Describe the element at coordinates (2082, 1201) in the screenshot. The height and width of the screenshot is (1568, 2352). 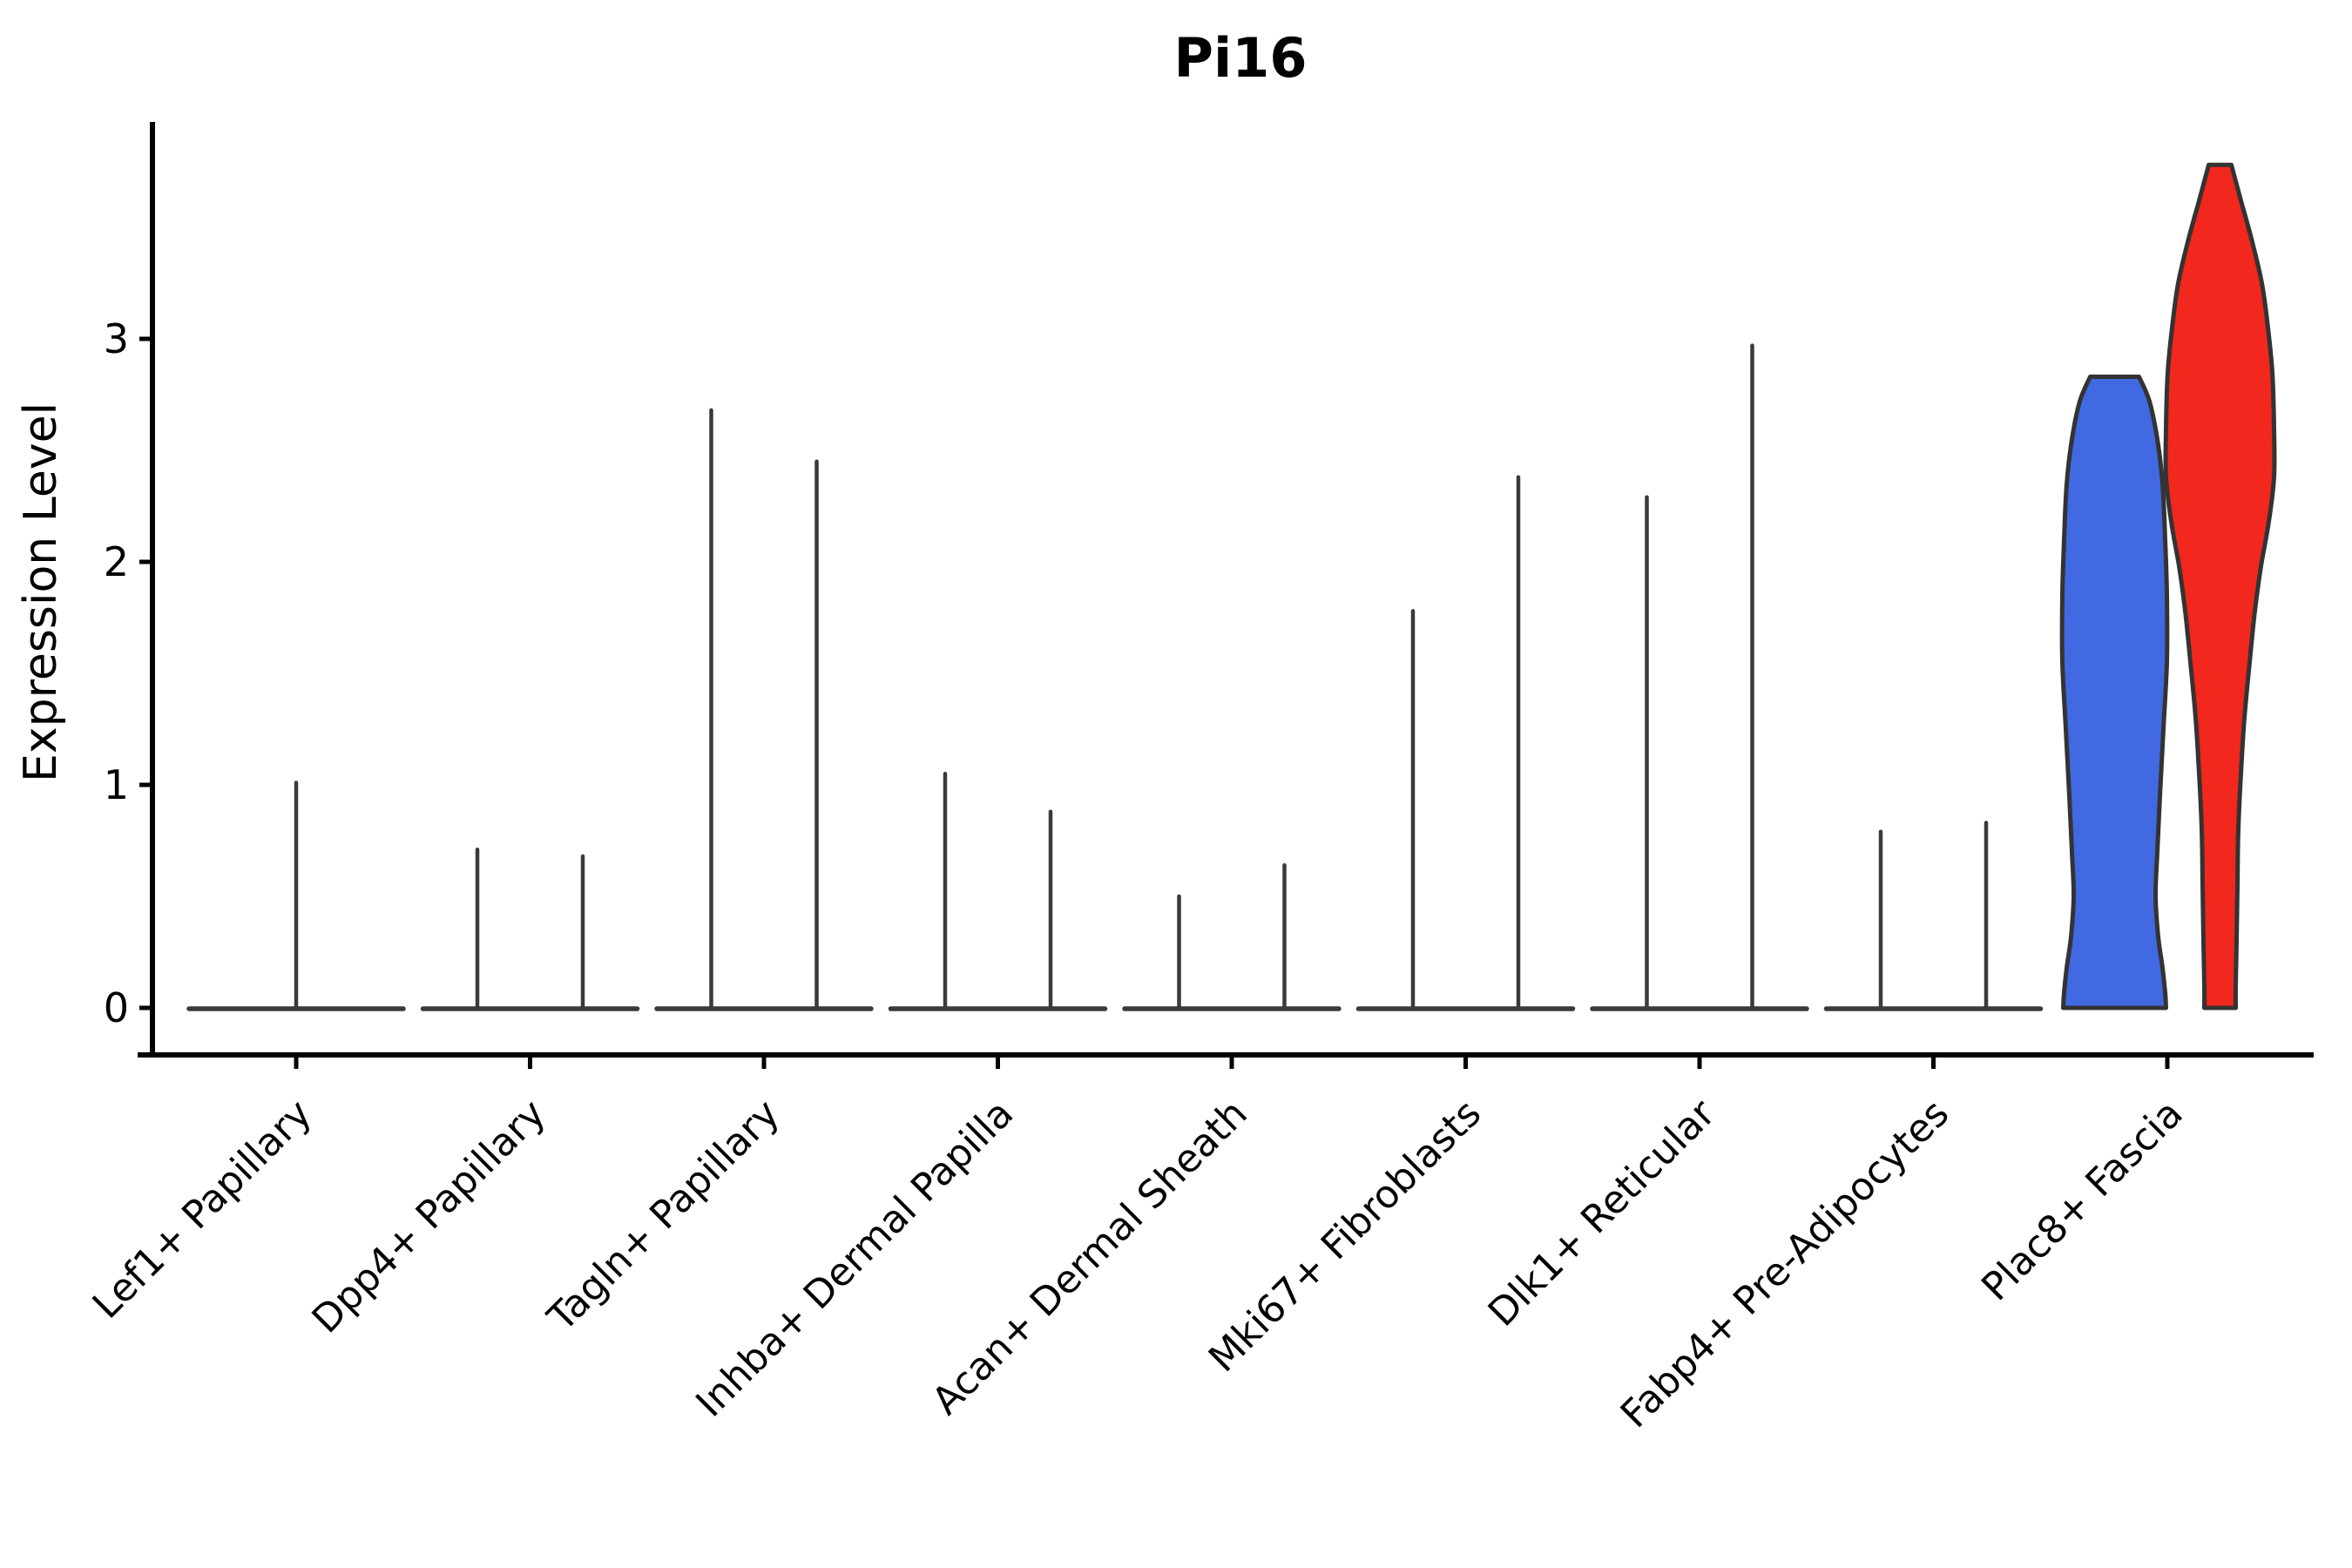
I see `x-tick-label: Plac8+ Fascia` at that location.